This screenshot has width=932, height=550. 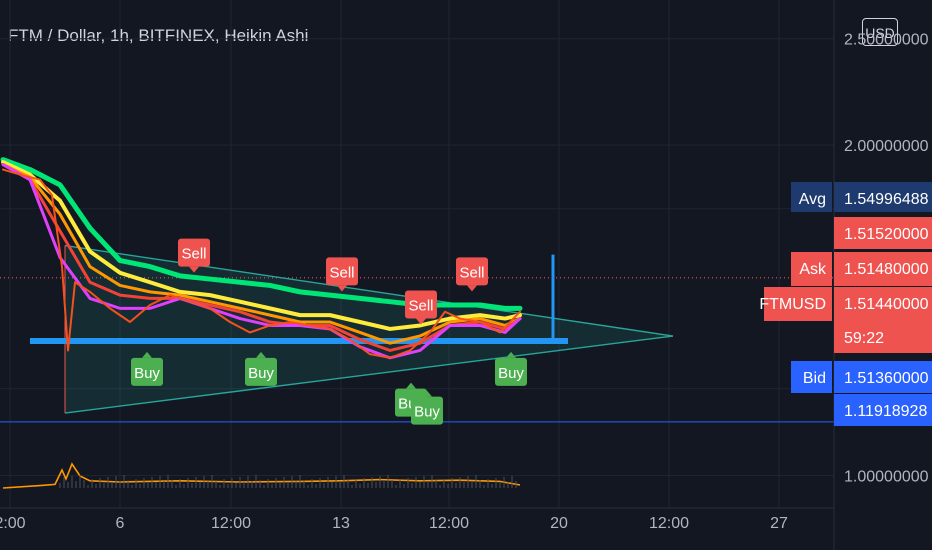 I want to click on volume-pane, so click(x=261, y=475).